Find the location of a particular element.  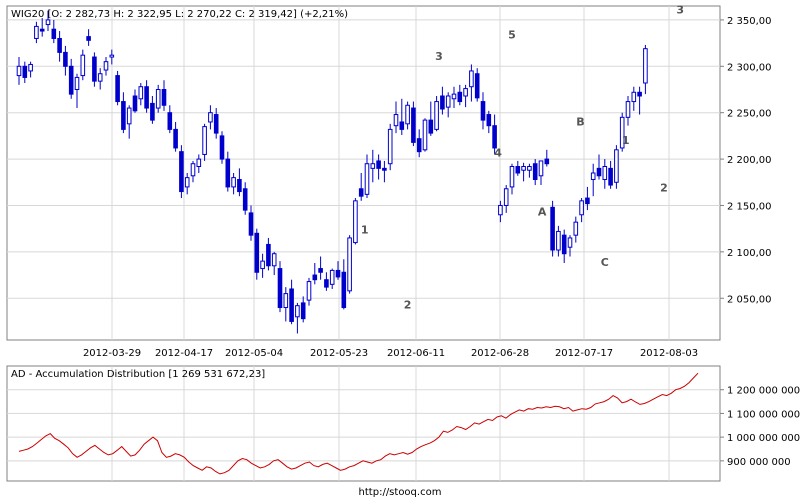

wave-label: 4 is located at coordinates (498, 152).